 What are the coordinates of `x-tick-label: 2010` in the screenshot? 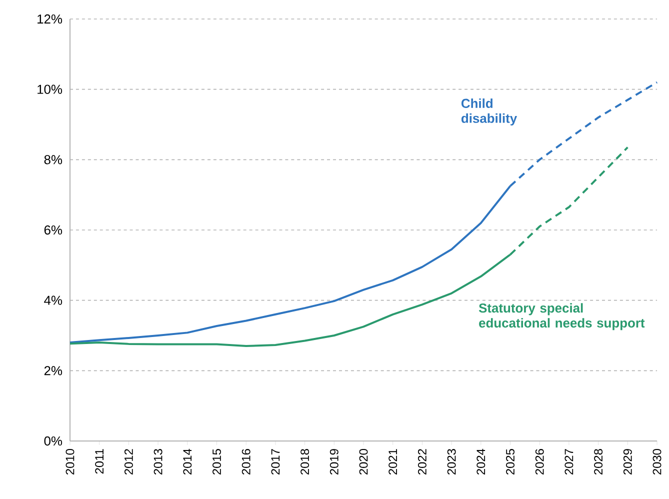 It's located at (70, 461).